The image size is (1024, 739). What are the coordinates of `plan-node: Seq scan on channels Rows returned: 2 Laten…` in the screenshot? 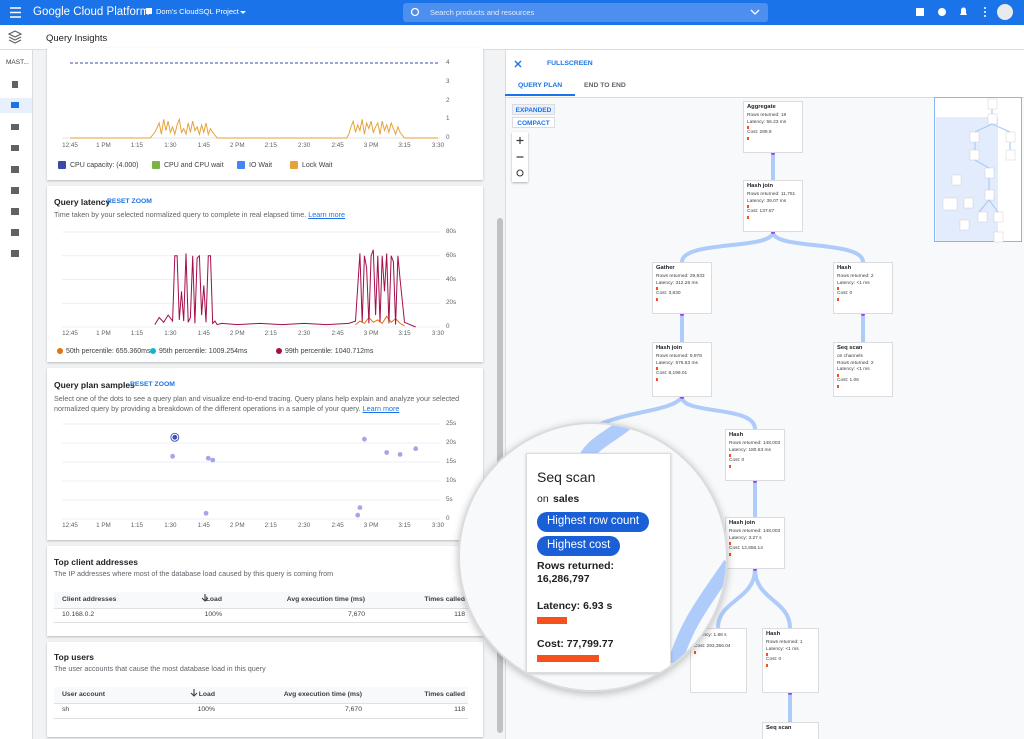 It's located at (863, 369).